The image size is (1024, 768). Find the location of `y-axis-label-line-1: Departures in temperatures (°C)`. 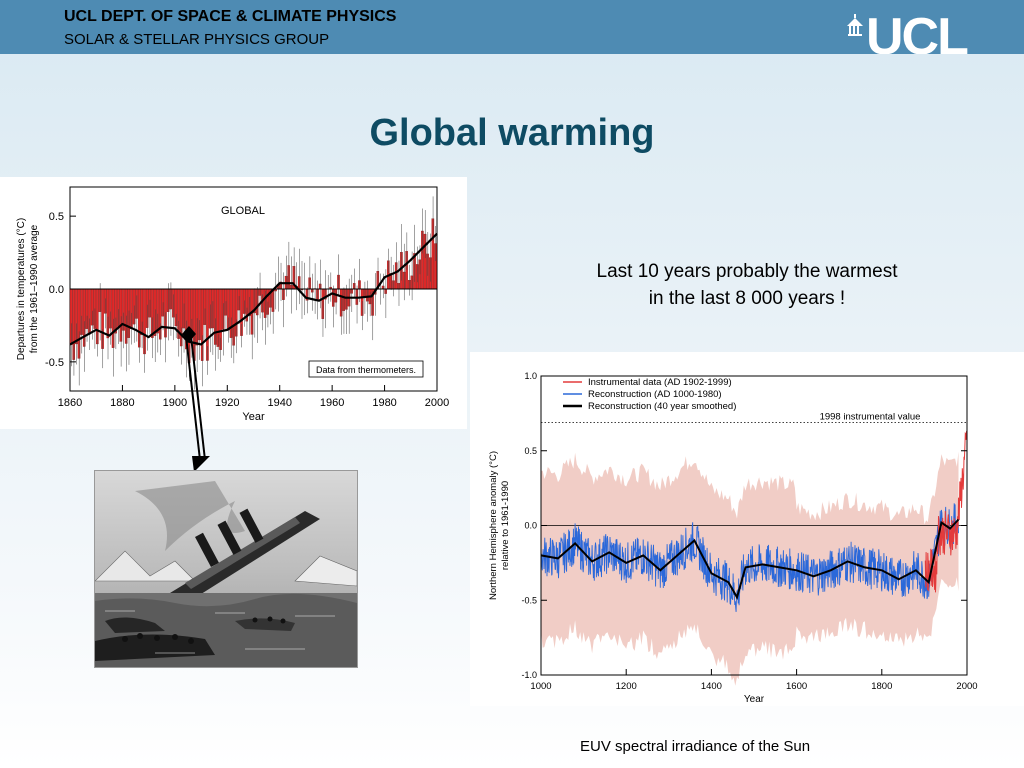

y-axis-label-line-1: Departures in temperatures (°C) is located at coordinates (21, 289).